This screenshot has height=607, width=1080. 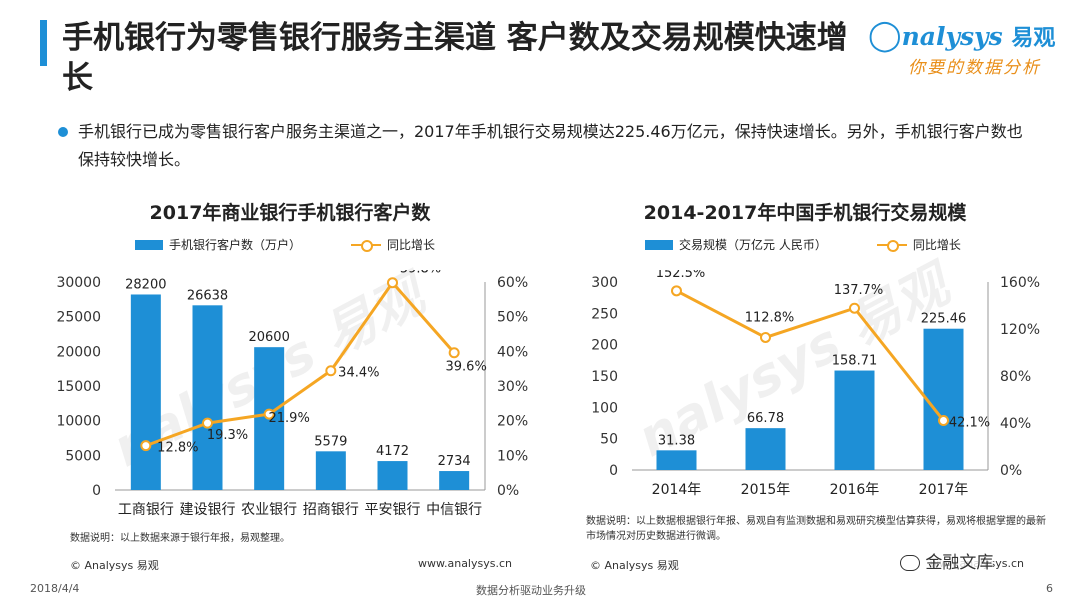 What do you see at coordinates (604, 283) in the screenshot?
I see `y-tick-label: 300` at bounding box center [604, 283].